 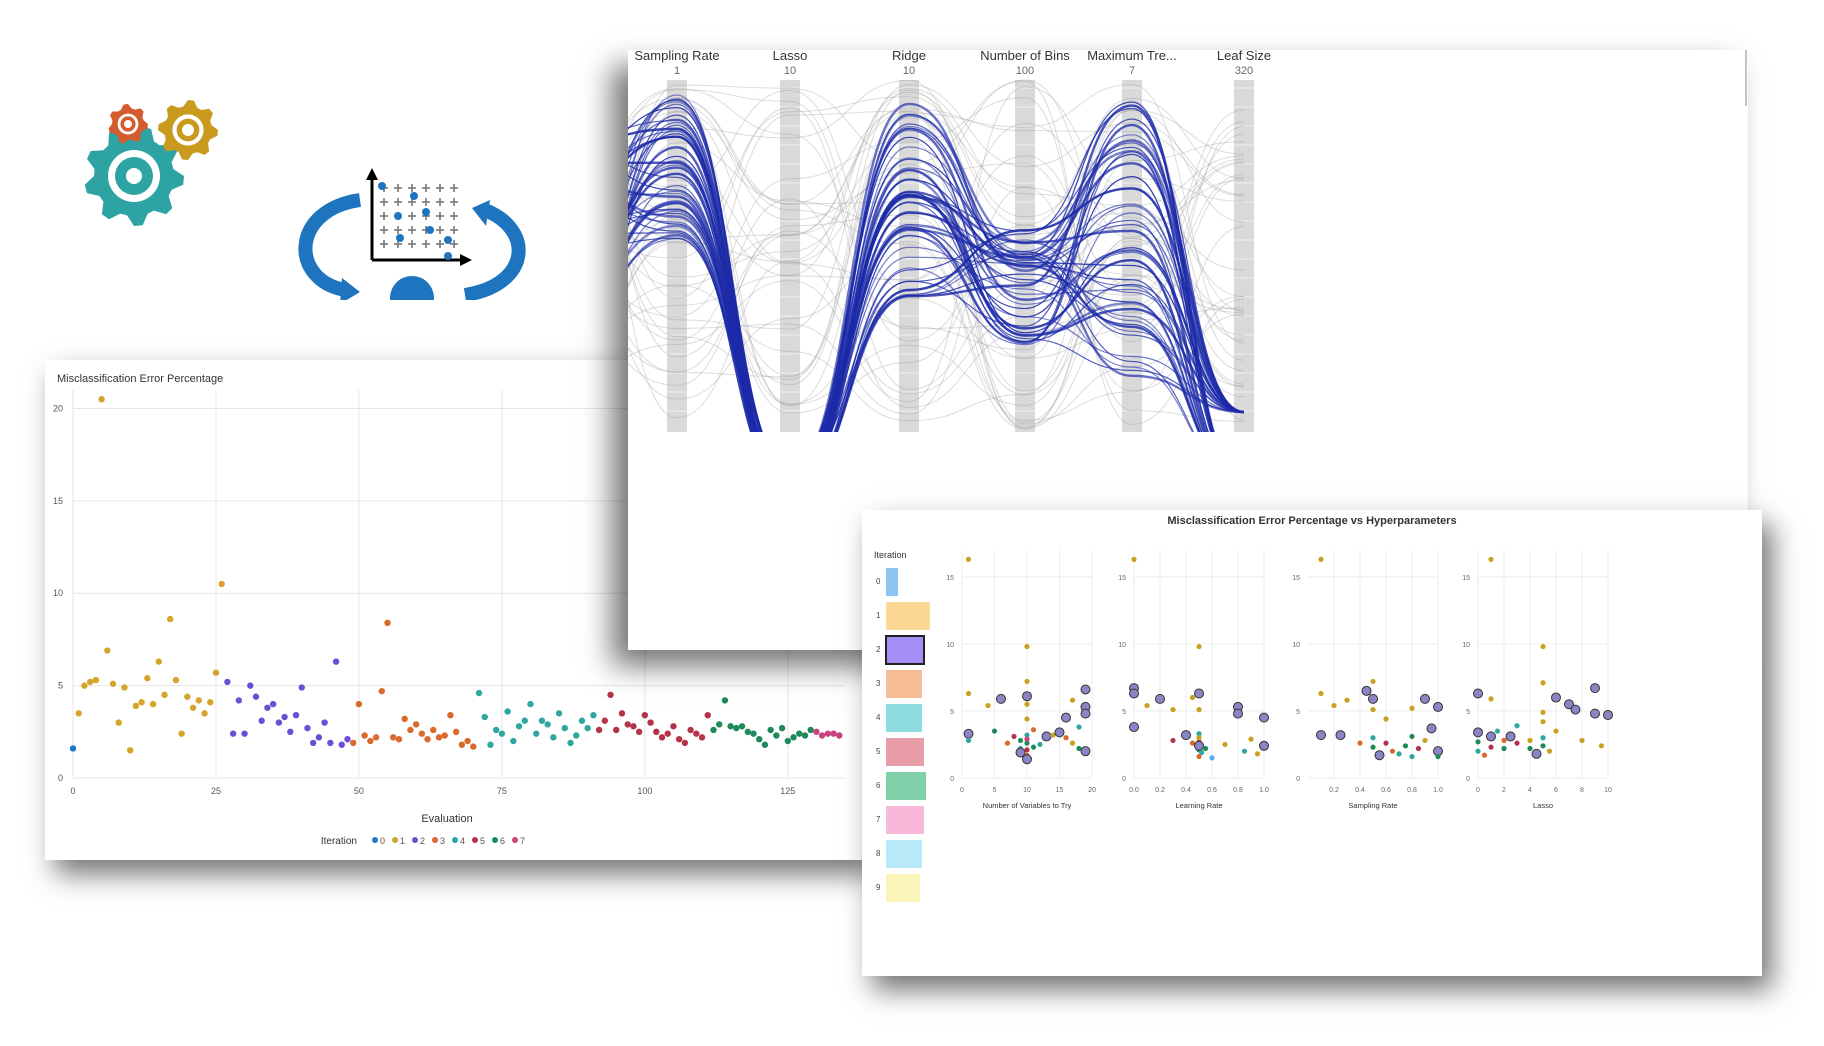 What do you see at coordinates (482, 841) in the screenshot?
I see `legend-label: 5` at bounding box center [482, 841].